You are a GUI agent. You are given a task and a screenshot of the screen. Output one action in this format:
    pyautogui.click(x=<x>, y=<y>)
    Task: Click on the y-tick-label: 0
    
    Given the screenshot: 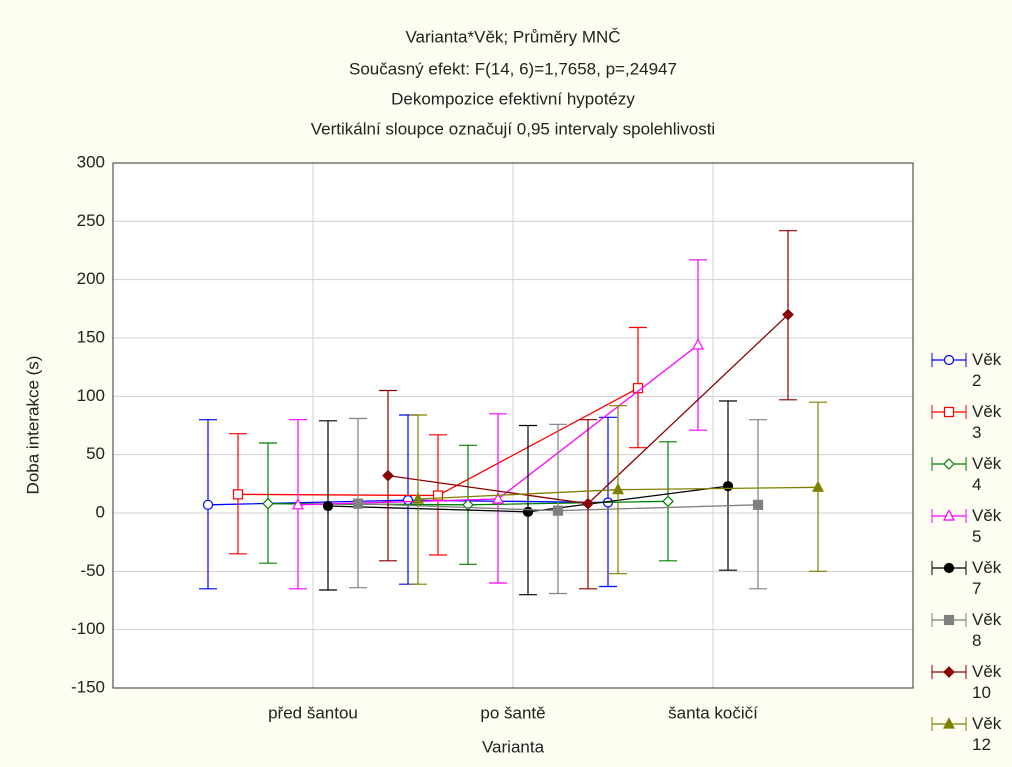 What is the action you would take?
    pyautogui.click(x=100, y=511)
    